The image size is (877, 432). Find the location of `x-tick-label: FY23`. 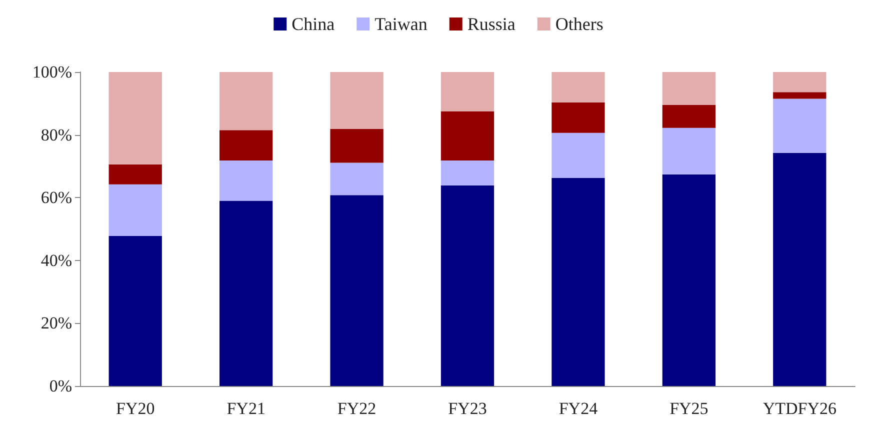

x-tick-label: FY23 is located at coordinates (467, 408).